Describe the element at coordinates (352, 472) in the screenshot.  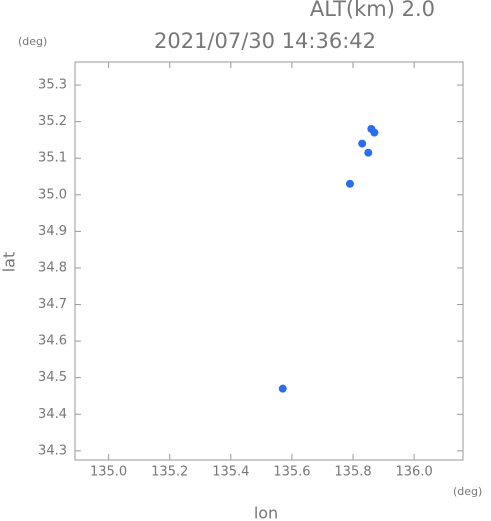
I see `x-tick-label: 135.8` at that location.